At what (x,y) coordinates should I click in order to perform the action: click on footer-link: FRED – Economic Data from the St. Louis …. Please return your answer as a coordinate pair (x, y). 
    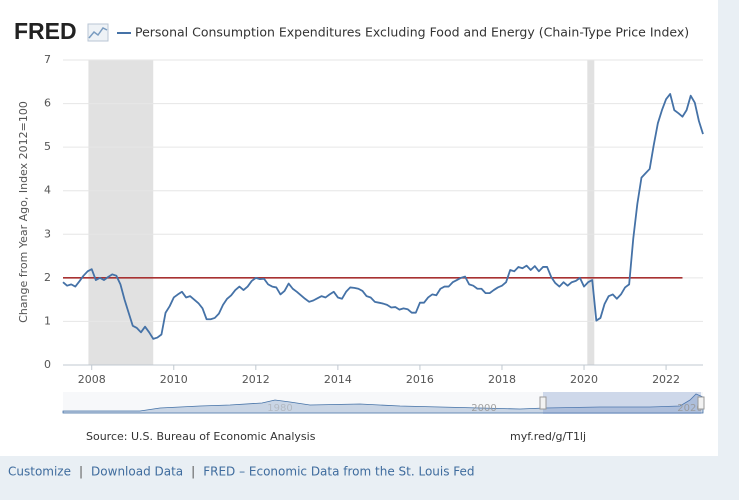
    Looking at the image, I should click on (338, 472).